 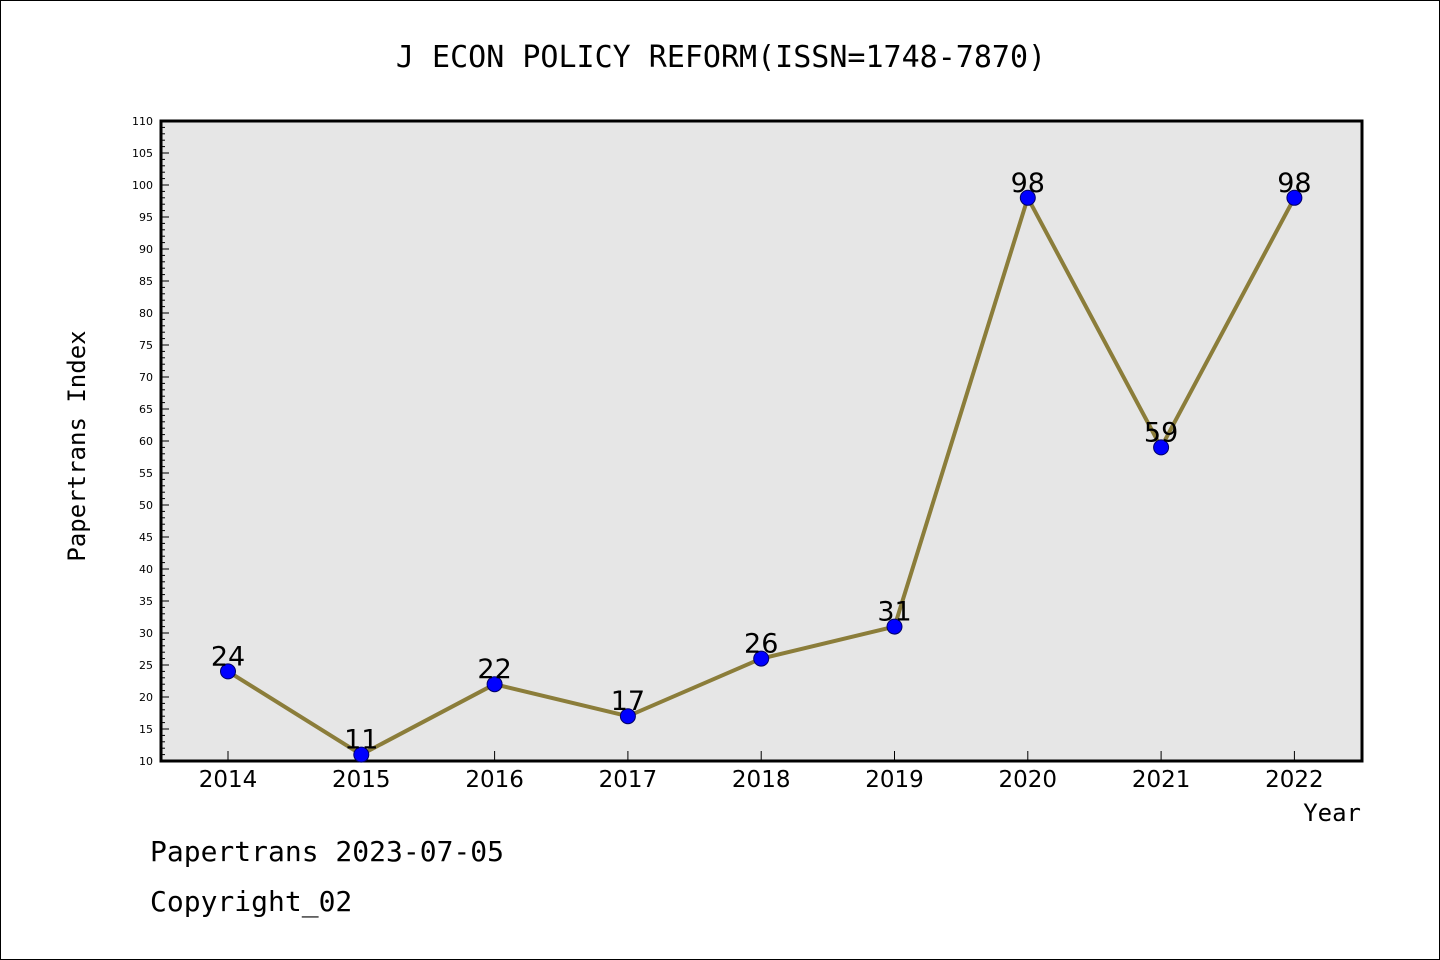 What do you see at coordinates (361, 780) in the screenshot?
I see `x-tick-label: 2015` at bounding box center [361, 780].